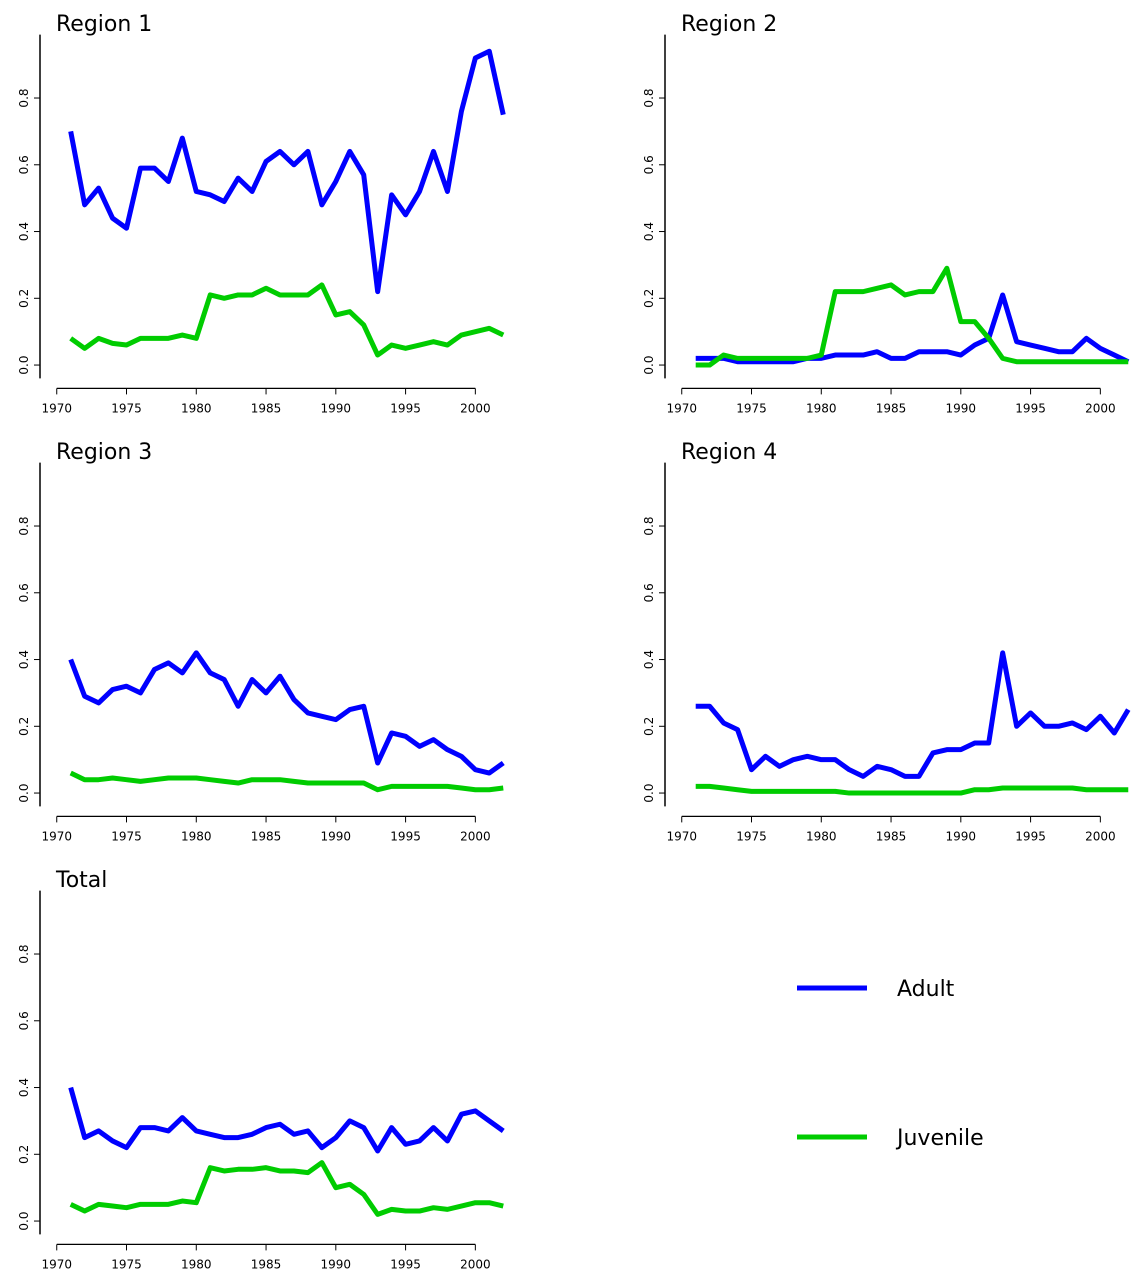 Image resolution: width=1146 pixels, height=1281 pixels. What do you see at coordinates (926, 989) in the screenshot?
I see `legend-label: Adult` at bounding box center [926, 989].